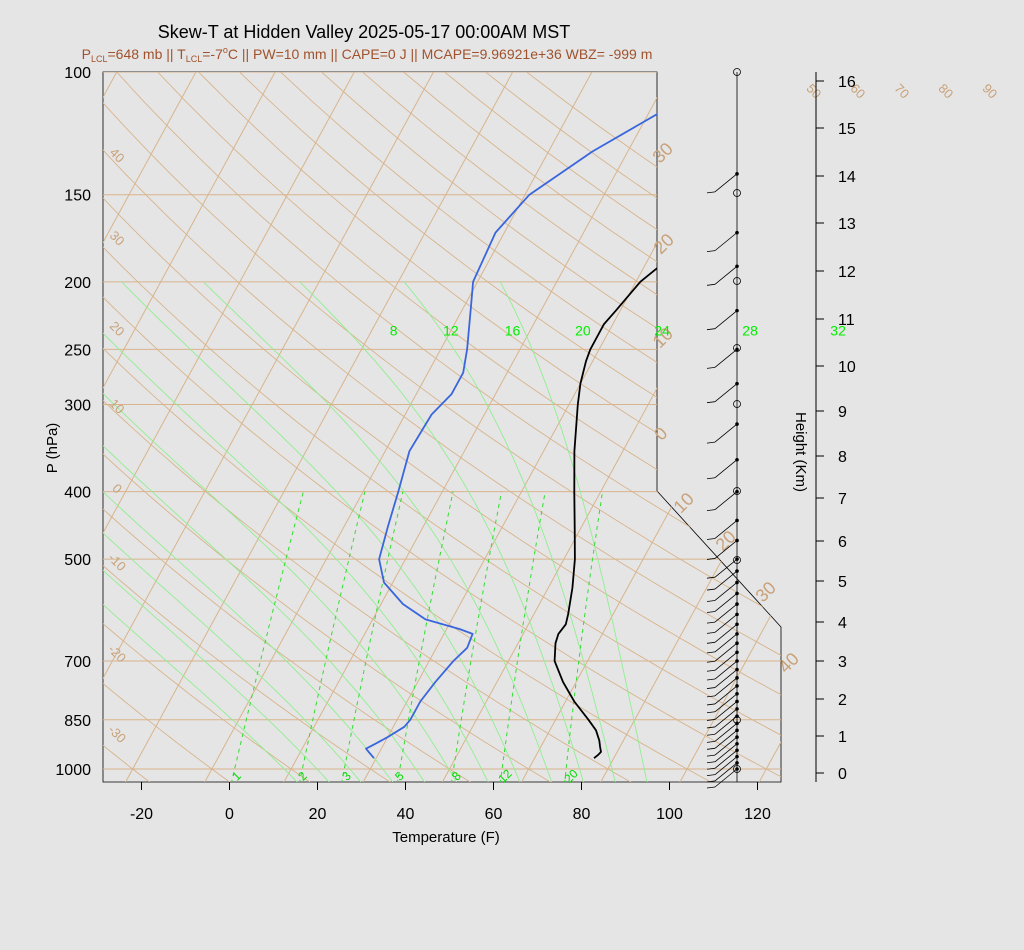  Describe the element at coordinates (684, 503) in the screenshot. I see `isotherm-label-large: 10` at that location.